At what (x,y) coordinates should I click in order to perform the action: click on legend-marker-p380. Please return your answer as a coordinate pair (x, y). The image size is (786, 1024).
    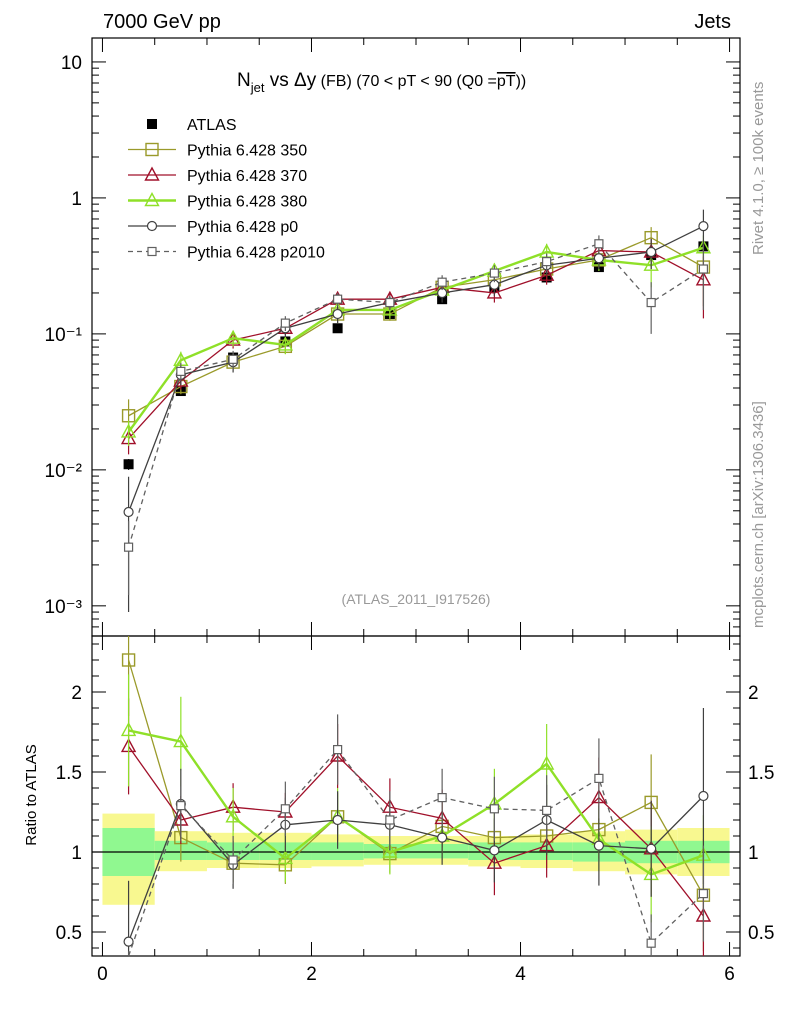
    Looking at the image, I should click on (152, 199).